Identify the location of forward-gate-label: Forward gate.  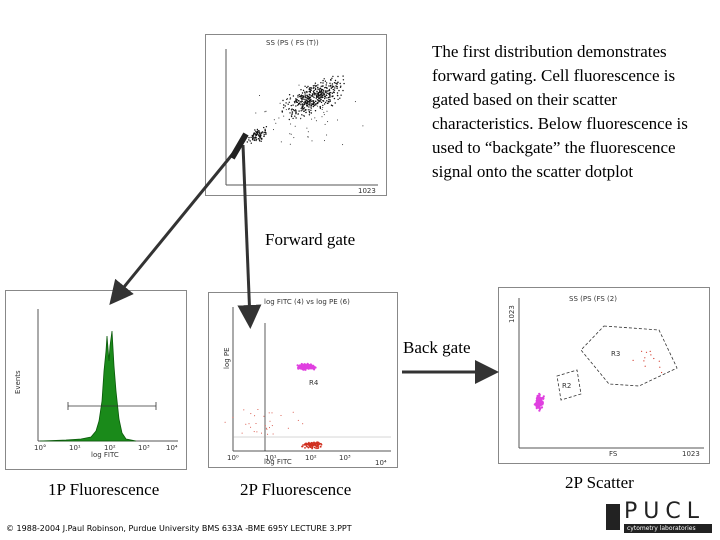
(310, 239).